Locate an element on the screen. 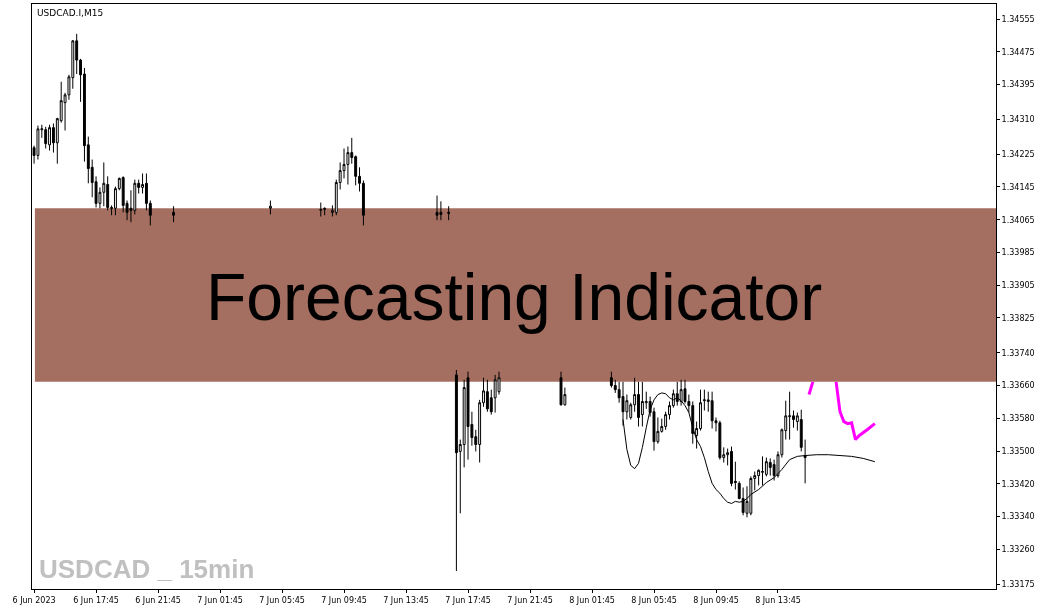  x-tick-label: 8 Jun 01:45 is located at coordinates (592, 600).